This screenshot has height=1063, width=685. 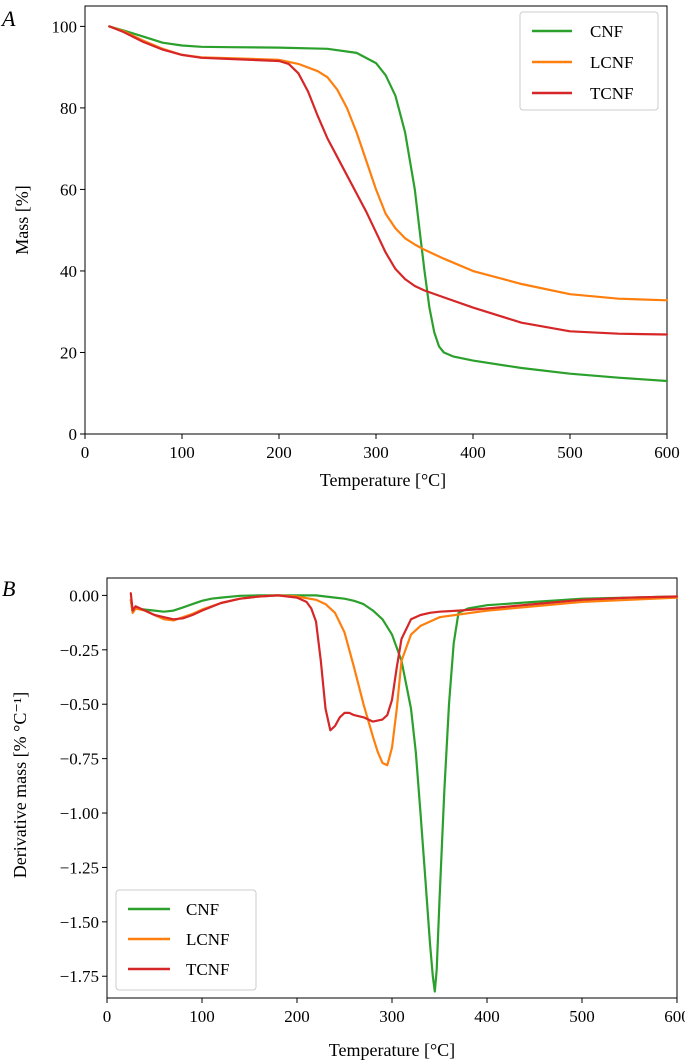 I want to click on panel-a-legend-box, so click(x=589, y=61).